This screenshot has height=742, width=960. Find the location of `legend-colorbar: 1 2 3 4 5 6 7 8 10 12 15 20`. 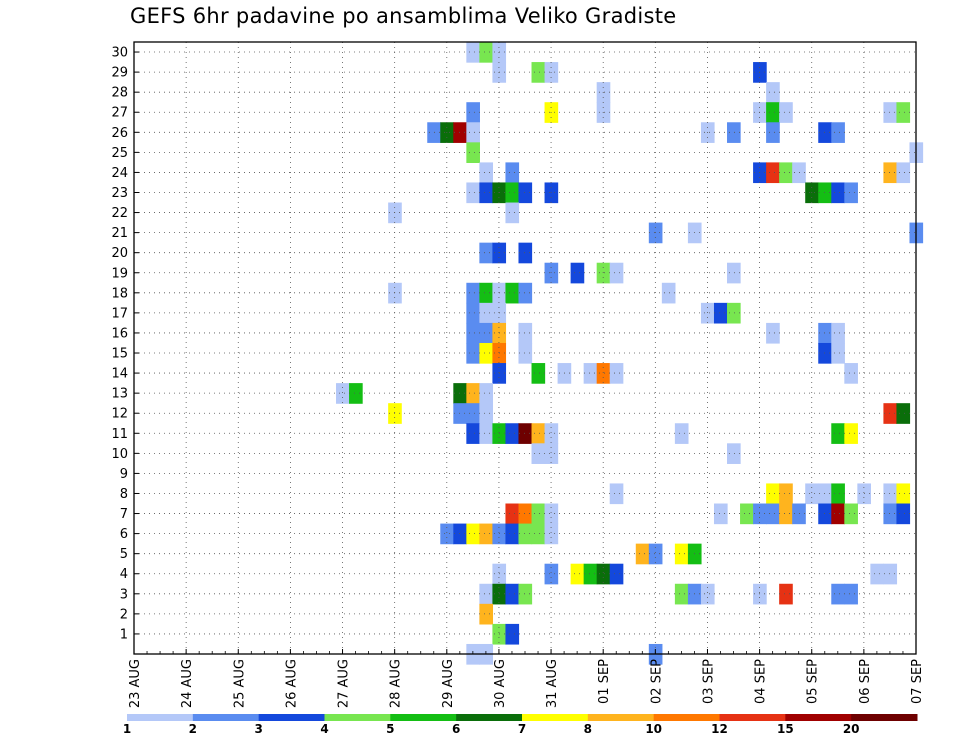

legend-colorbar: 1 2 3 4 5 6 7 8 10 12 15 20 is located at coordinates (520, 725).